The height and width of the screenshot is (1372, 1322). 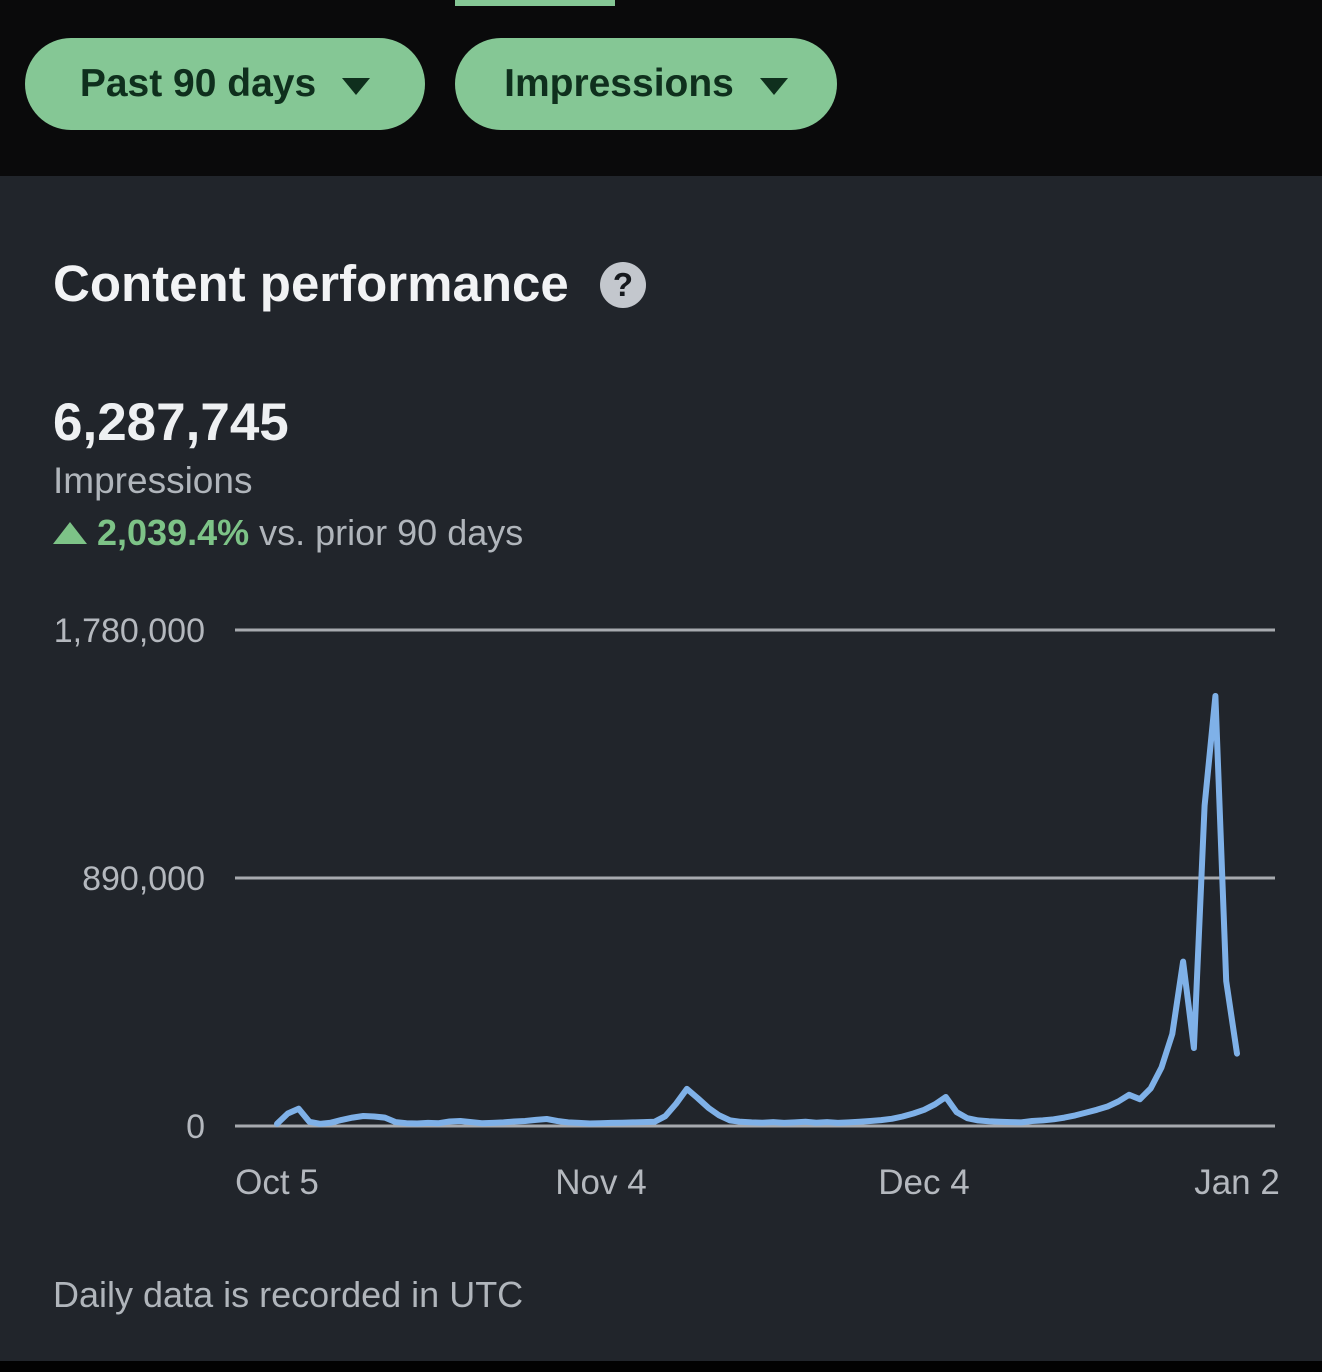 I want to click on metric-filter: Impressions, so click(x=646, y=84).